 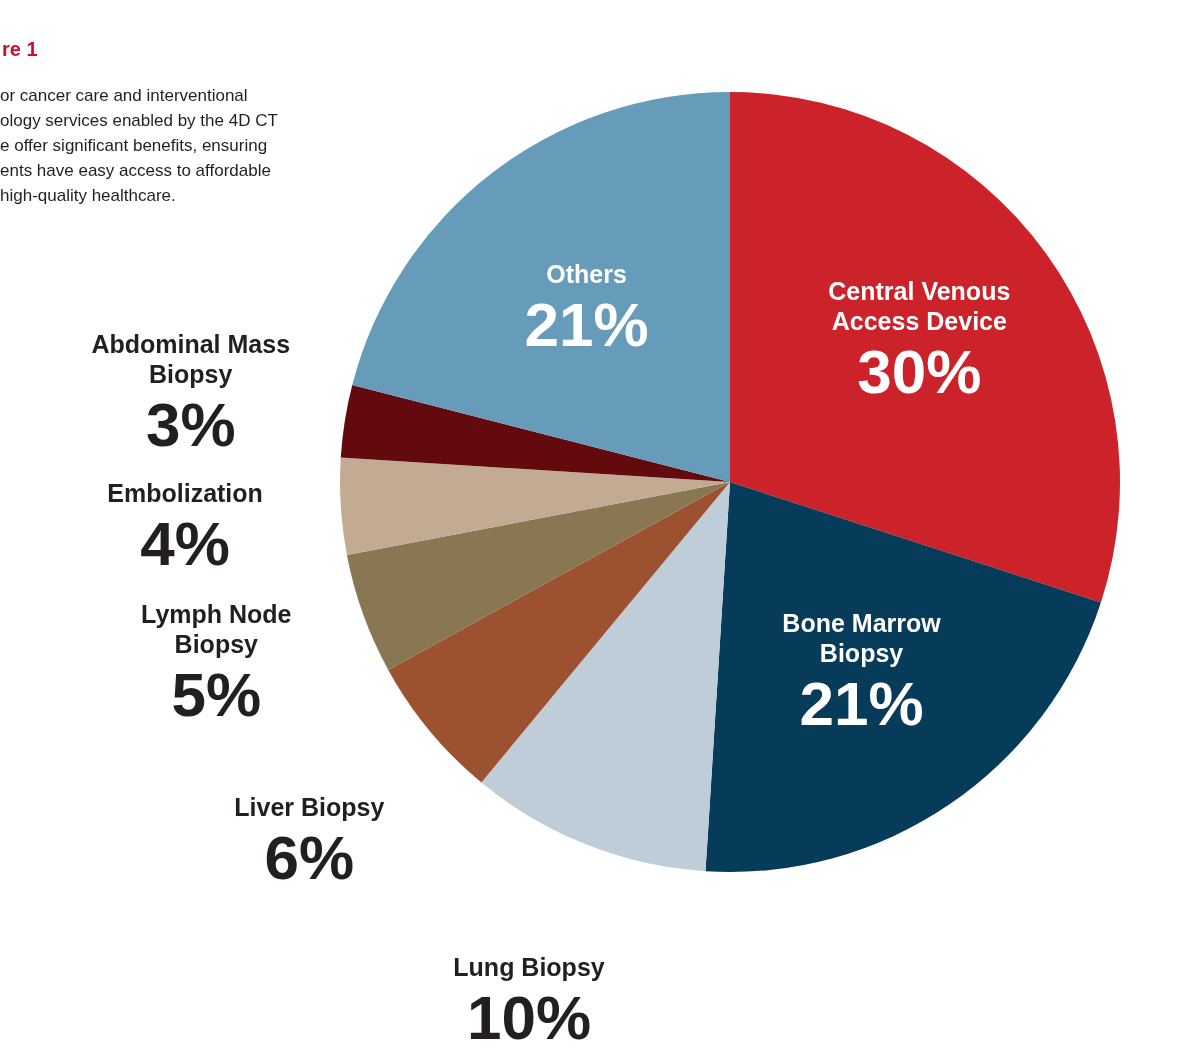 I want to click on data-label: 3%, so click(x=190, y=424).